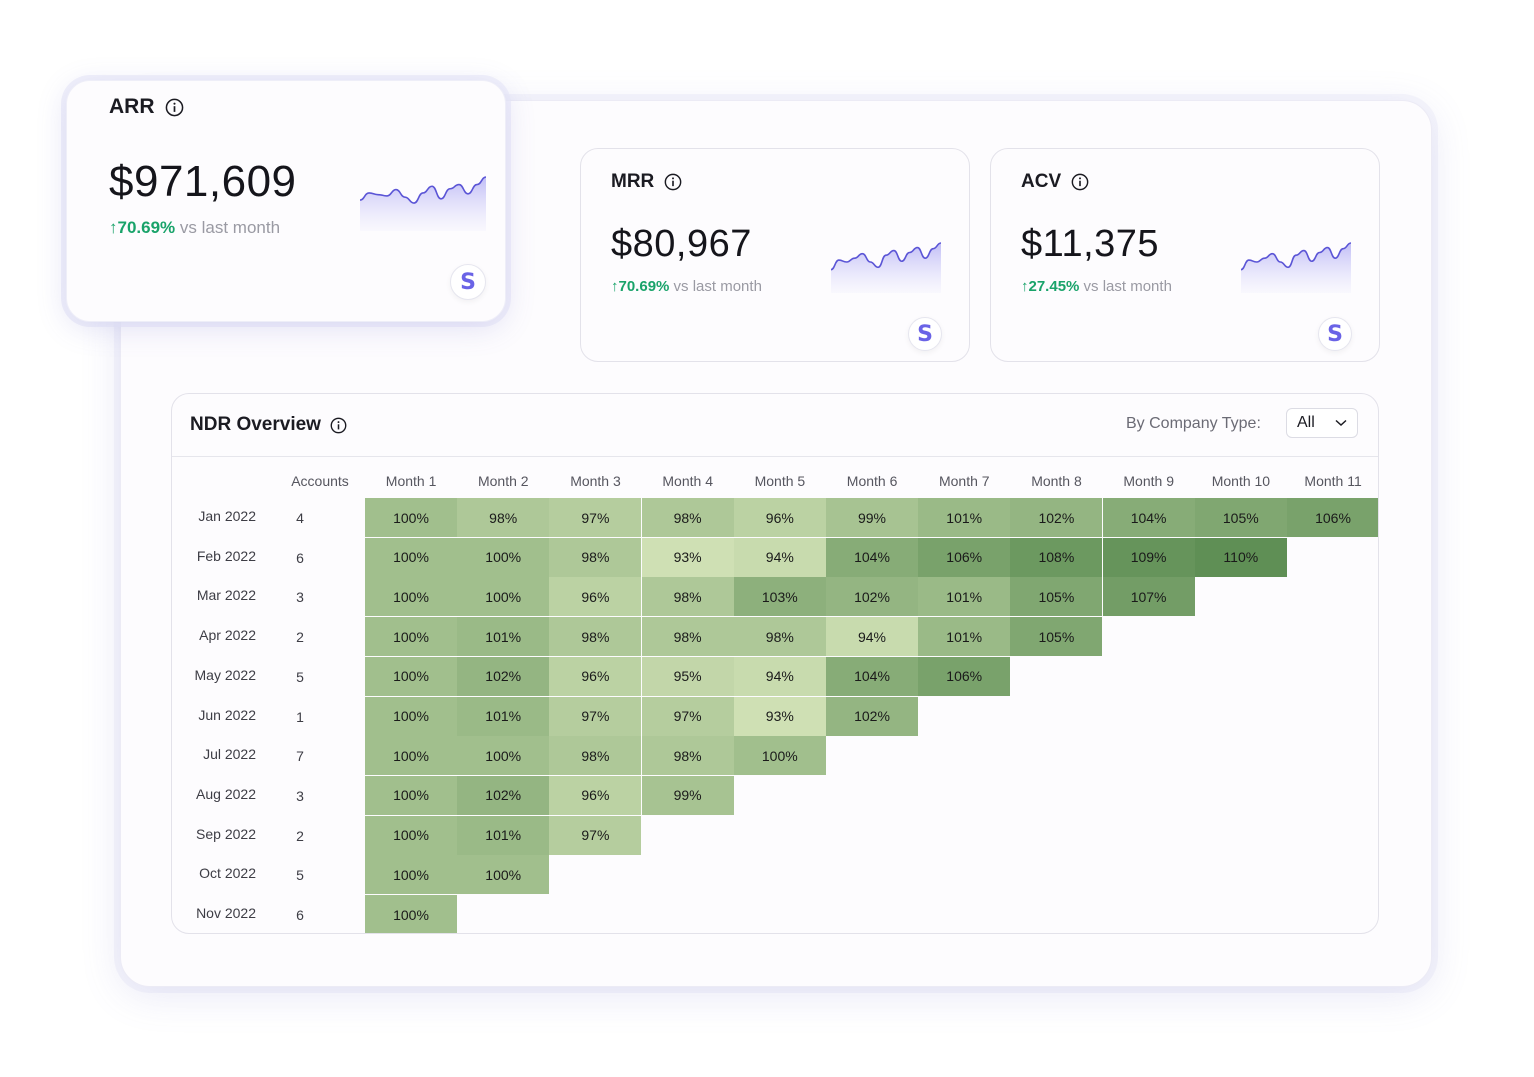 This screenshot has height=1077, width=1534. I want to click on ndr-cell: 95%, so click(688, 676).